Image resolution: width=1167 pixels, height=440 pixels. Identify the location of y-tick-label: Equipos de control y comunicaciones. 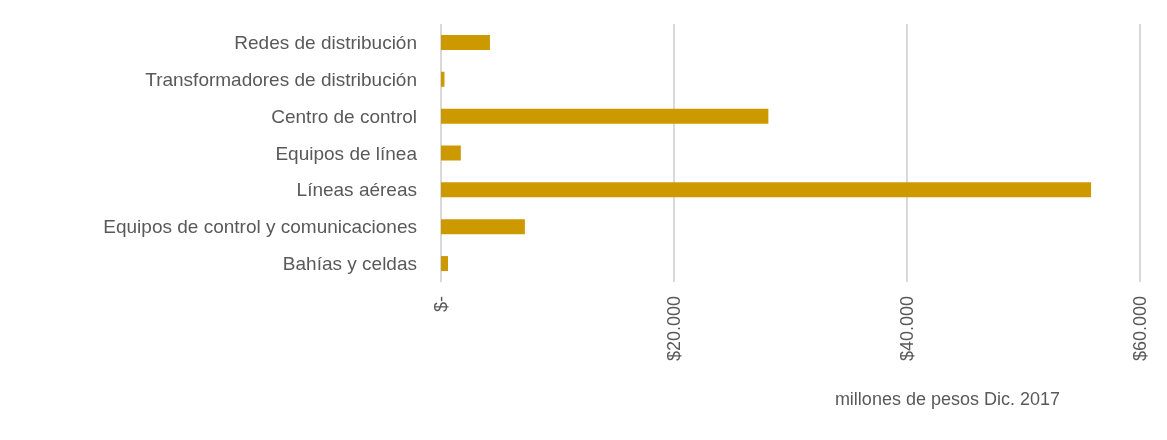
(260, 227).